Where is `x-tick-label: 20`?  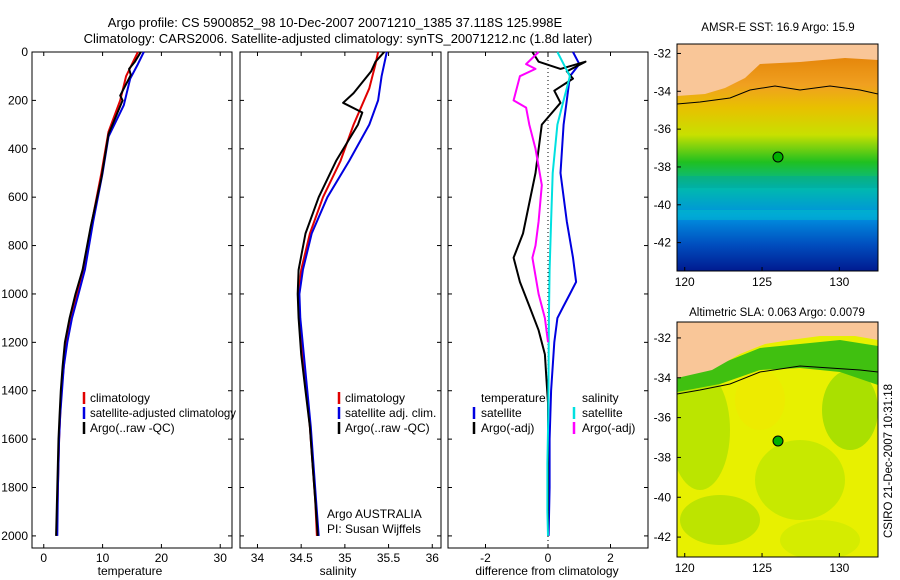
x-tick-label: 20 is located at coordinates (162, 558).